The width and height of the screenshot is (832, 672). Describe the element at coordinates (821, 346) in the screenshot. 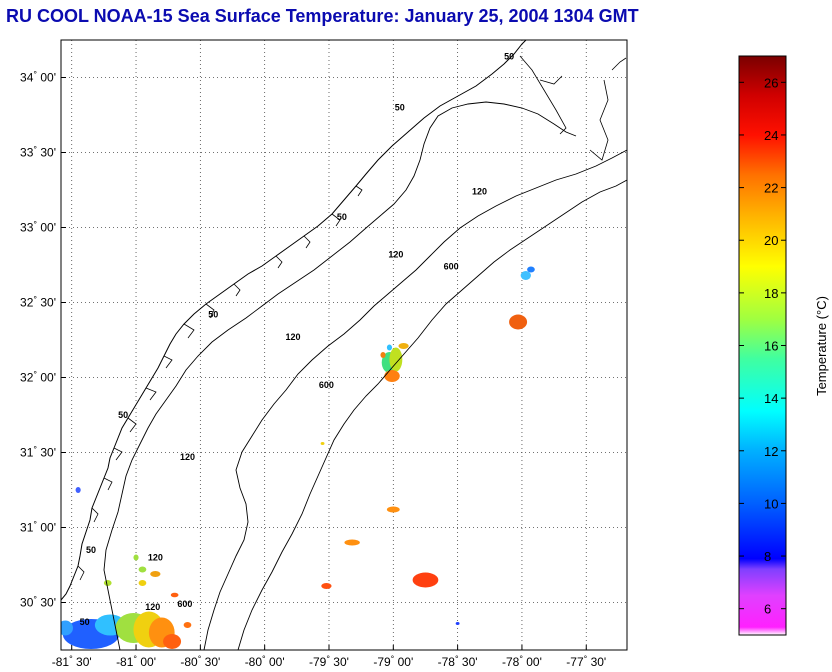

I see `colorbar-label: Temperature (°C)` at that location.